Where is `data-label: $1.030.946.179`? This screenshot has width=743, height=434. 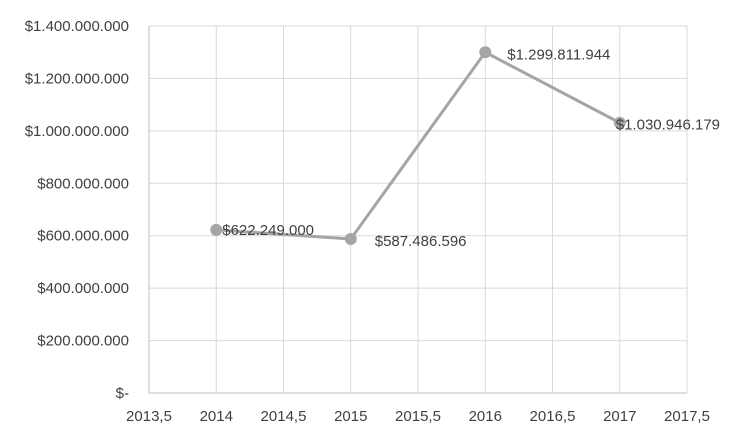
data-label: $1.030.946.179 is located at coordinates (668, 125).